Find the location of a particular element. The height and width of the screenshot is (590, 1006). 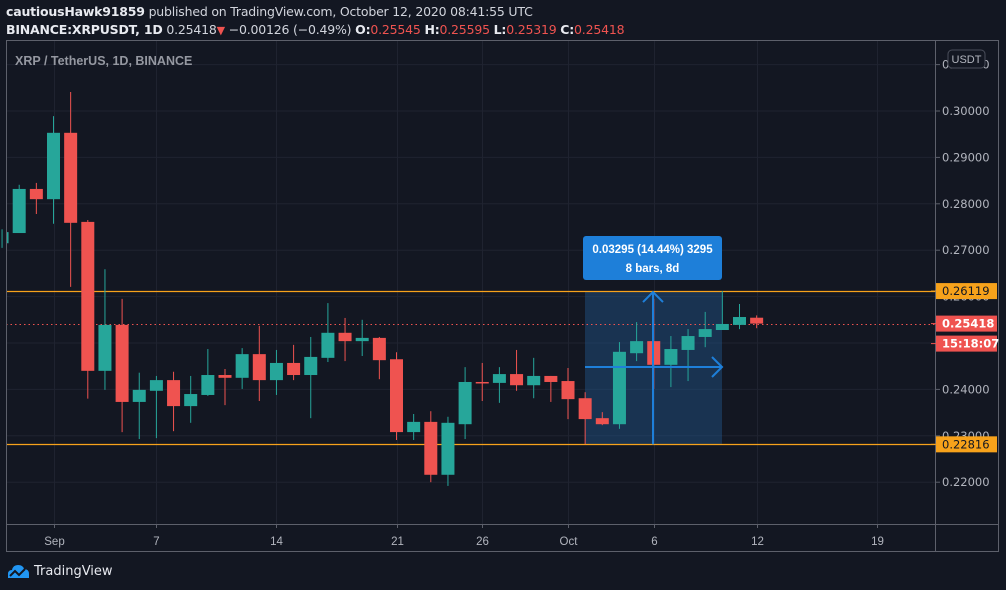

close-label: C: is located at coordinates (567, 29).